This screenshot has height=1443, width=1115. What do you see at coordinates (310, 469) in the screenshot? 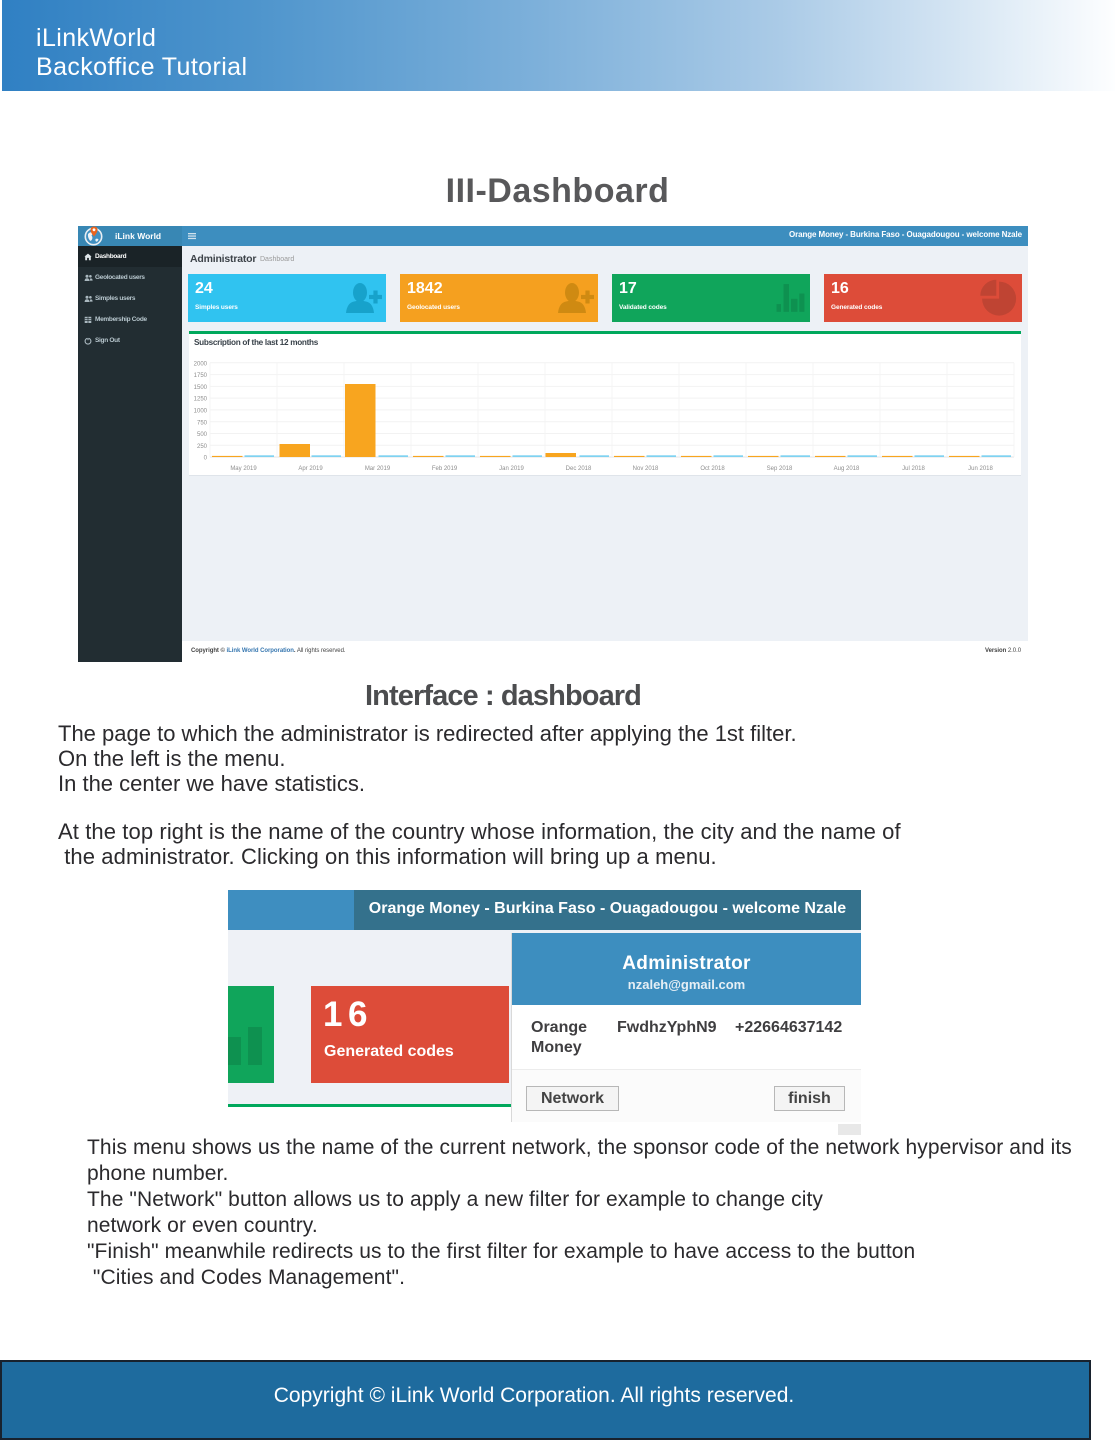
I see `svg-text: Apr 2019` at bounding box center [310, 469].